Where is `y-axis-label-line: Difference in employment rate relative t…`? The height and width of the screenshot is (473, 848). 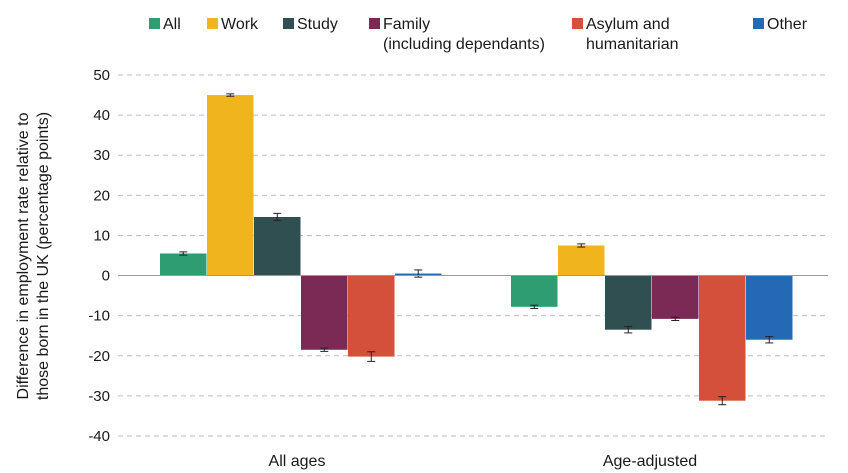 y-axis-label-line: Difference in employment rate relative t… is located at coordinates (23, 255).